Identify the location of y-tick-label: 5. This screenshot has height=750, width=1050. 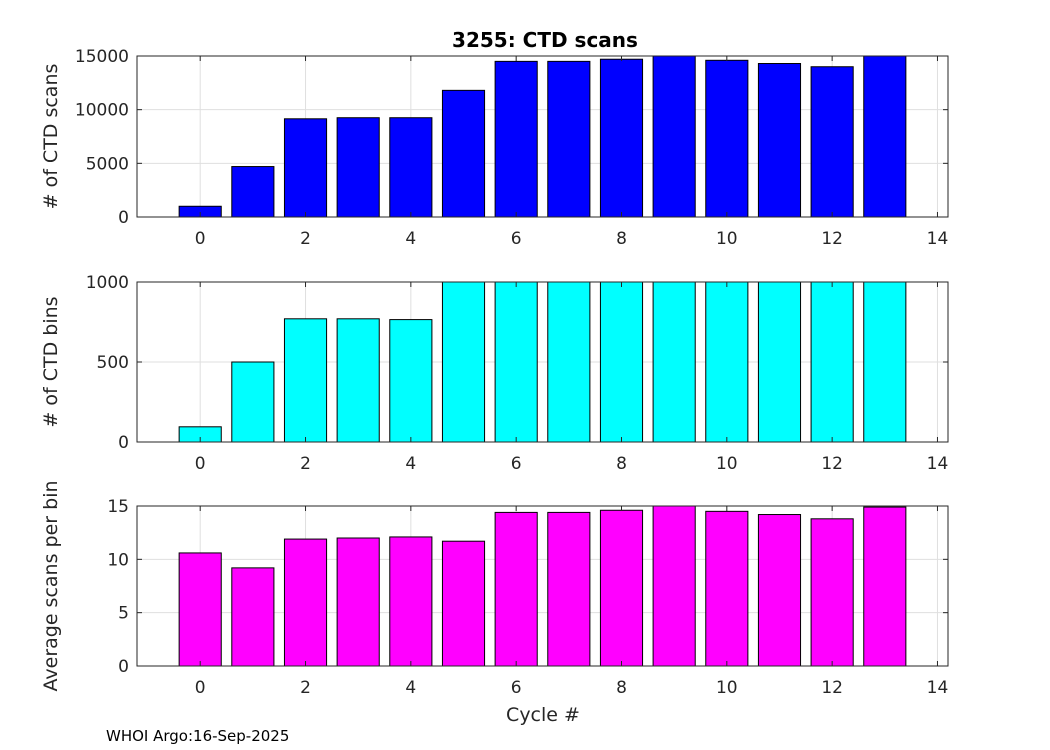
(123, 614).